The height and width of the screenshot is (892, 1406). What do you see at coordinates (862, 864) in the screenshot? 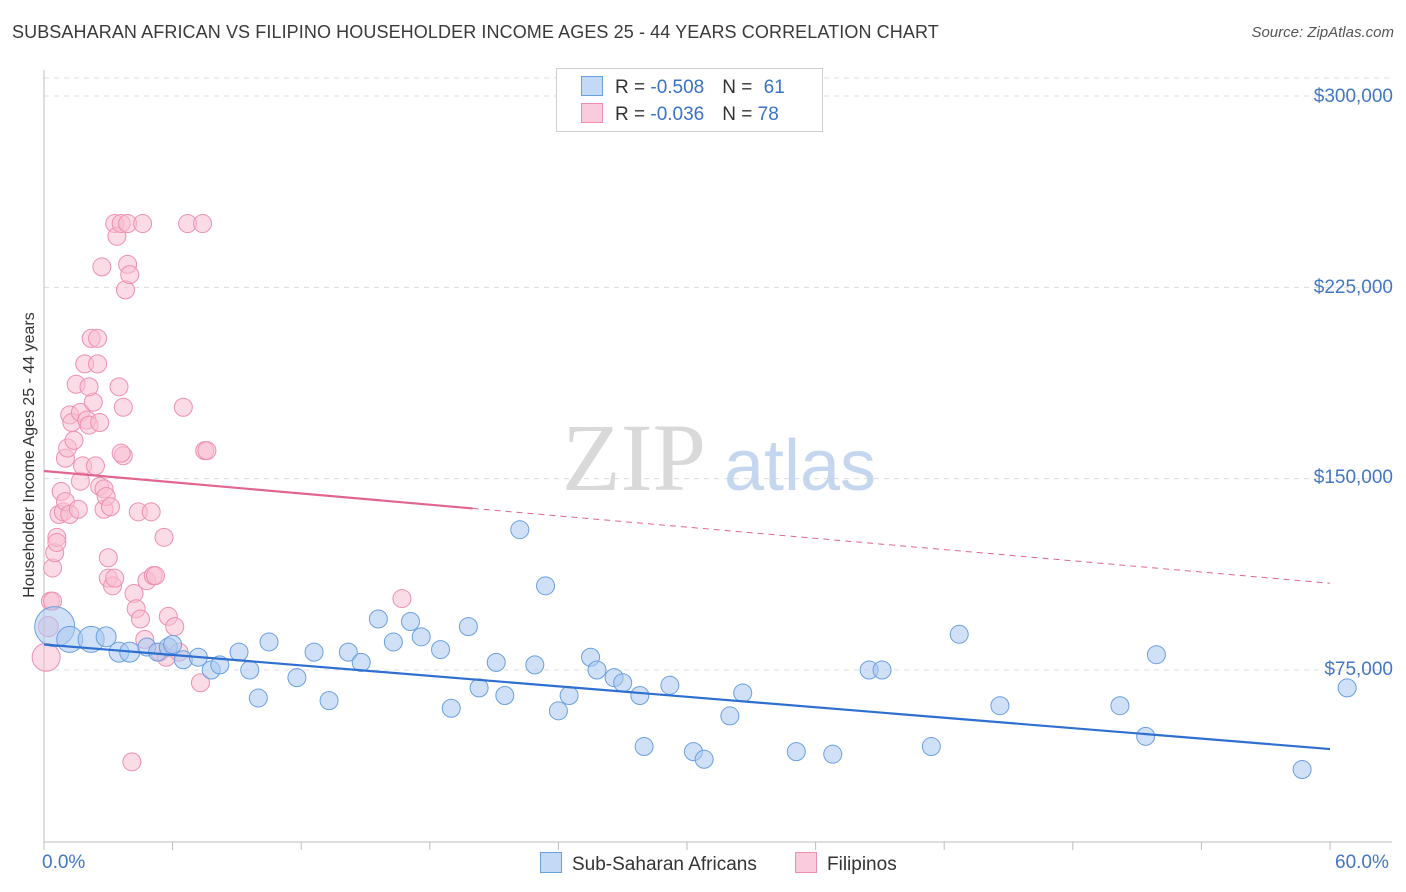
I see `legend-label: Filipinos` at bounding box center [862, 864].